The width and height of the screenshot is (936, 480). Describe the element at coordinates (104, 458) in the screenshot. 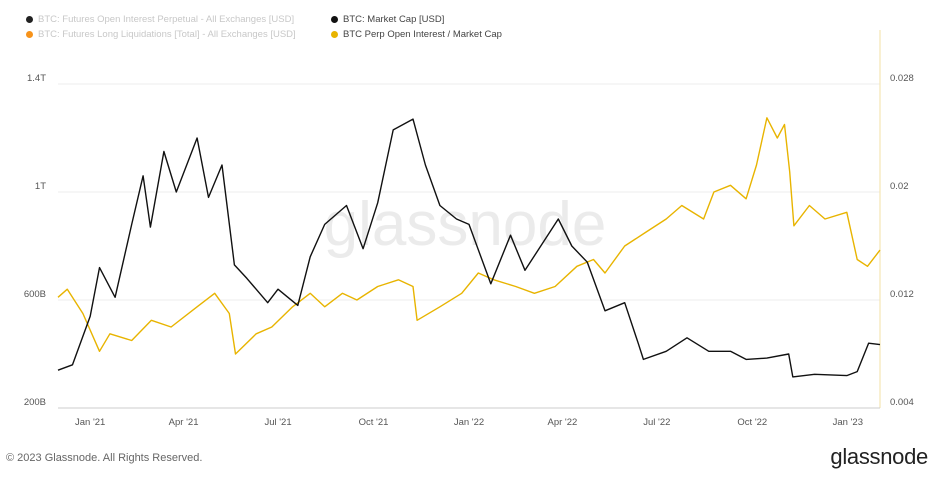

I see `copyright-text: © 2023 Glassnode. All Rights Reserved.` at that location.